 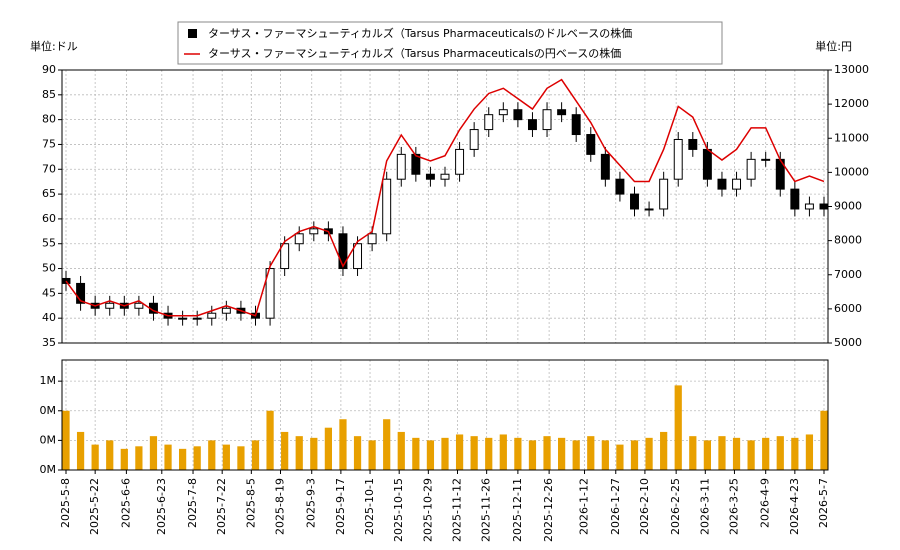 I want to click on x-tick-label: 2026-3-25, so click(x=733, y=506).